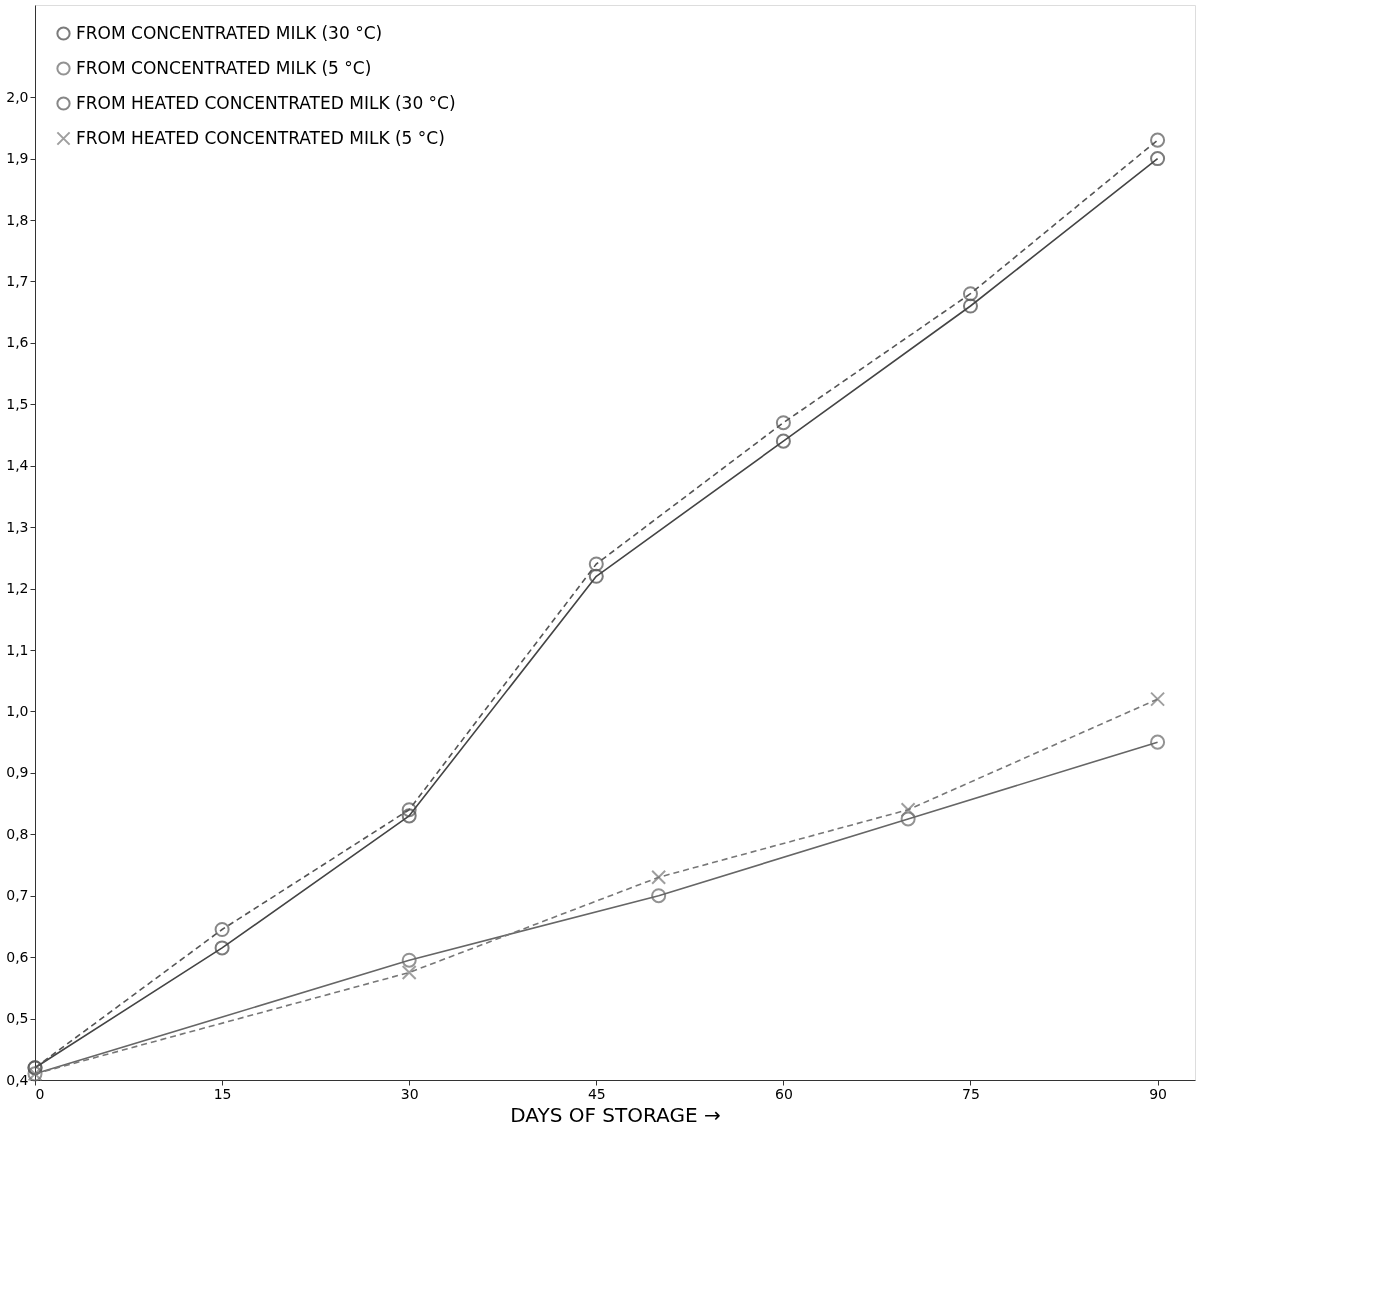  What do you see at coordinates (1158, 1093) in the screenshot?
I see `x-tick-label: 90` at bounding box center [1158, 1093].